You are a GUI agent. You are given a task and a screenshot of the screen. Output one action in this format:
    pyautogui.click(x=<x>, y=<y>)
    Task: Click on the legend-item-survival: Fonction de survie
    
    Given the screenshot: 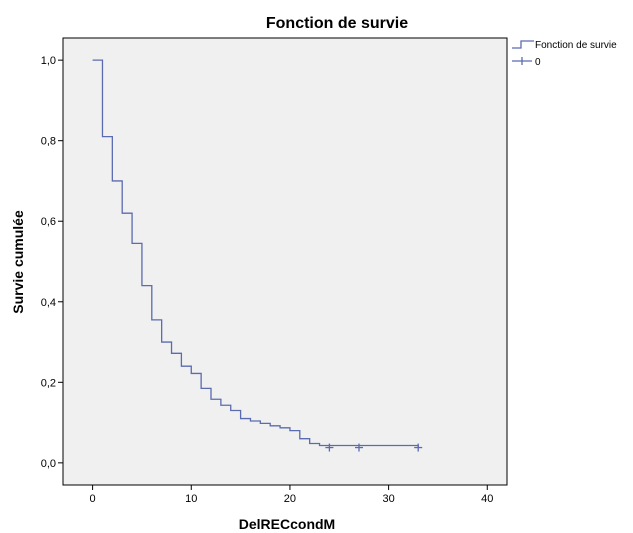 What is the action you would take?
    pyautogui.click(x=564, y=45)
    